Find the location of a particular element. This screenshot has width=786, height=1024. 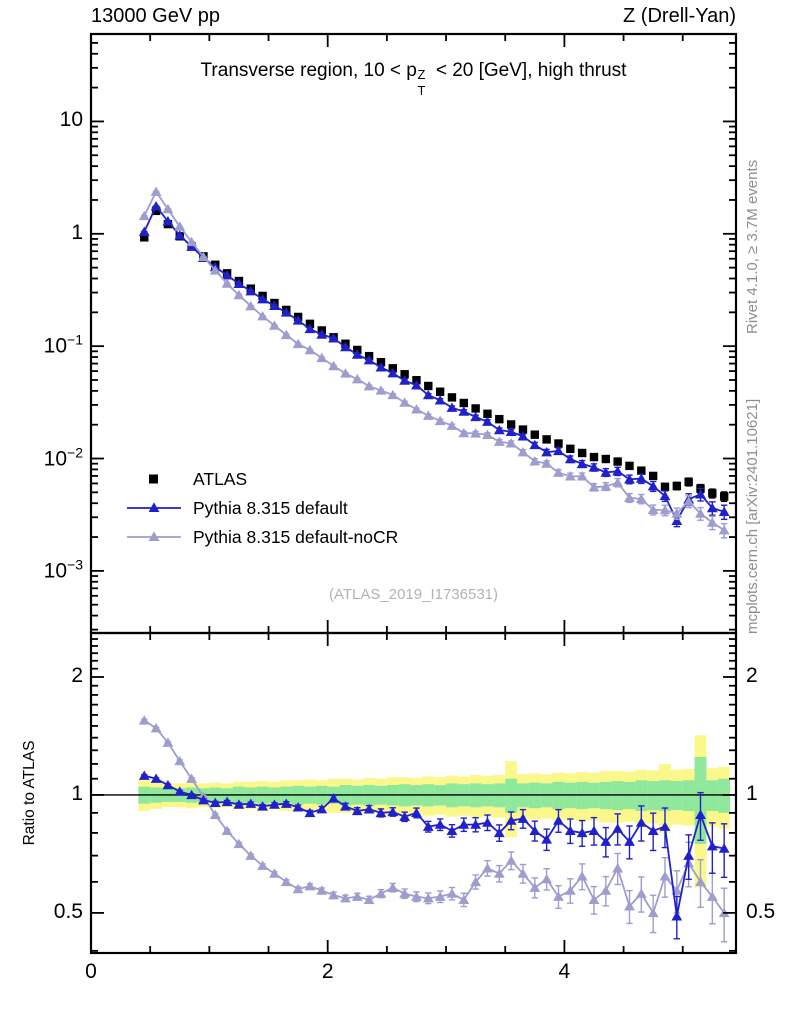

main-y-tick-label: 10−1 is located at coordinates (63, 344).